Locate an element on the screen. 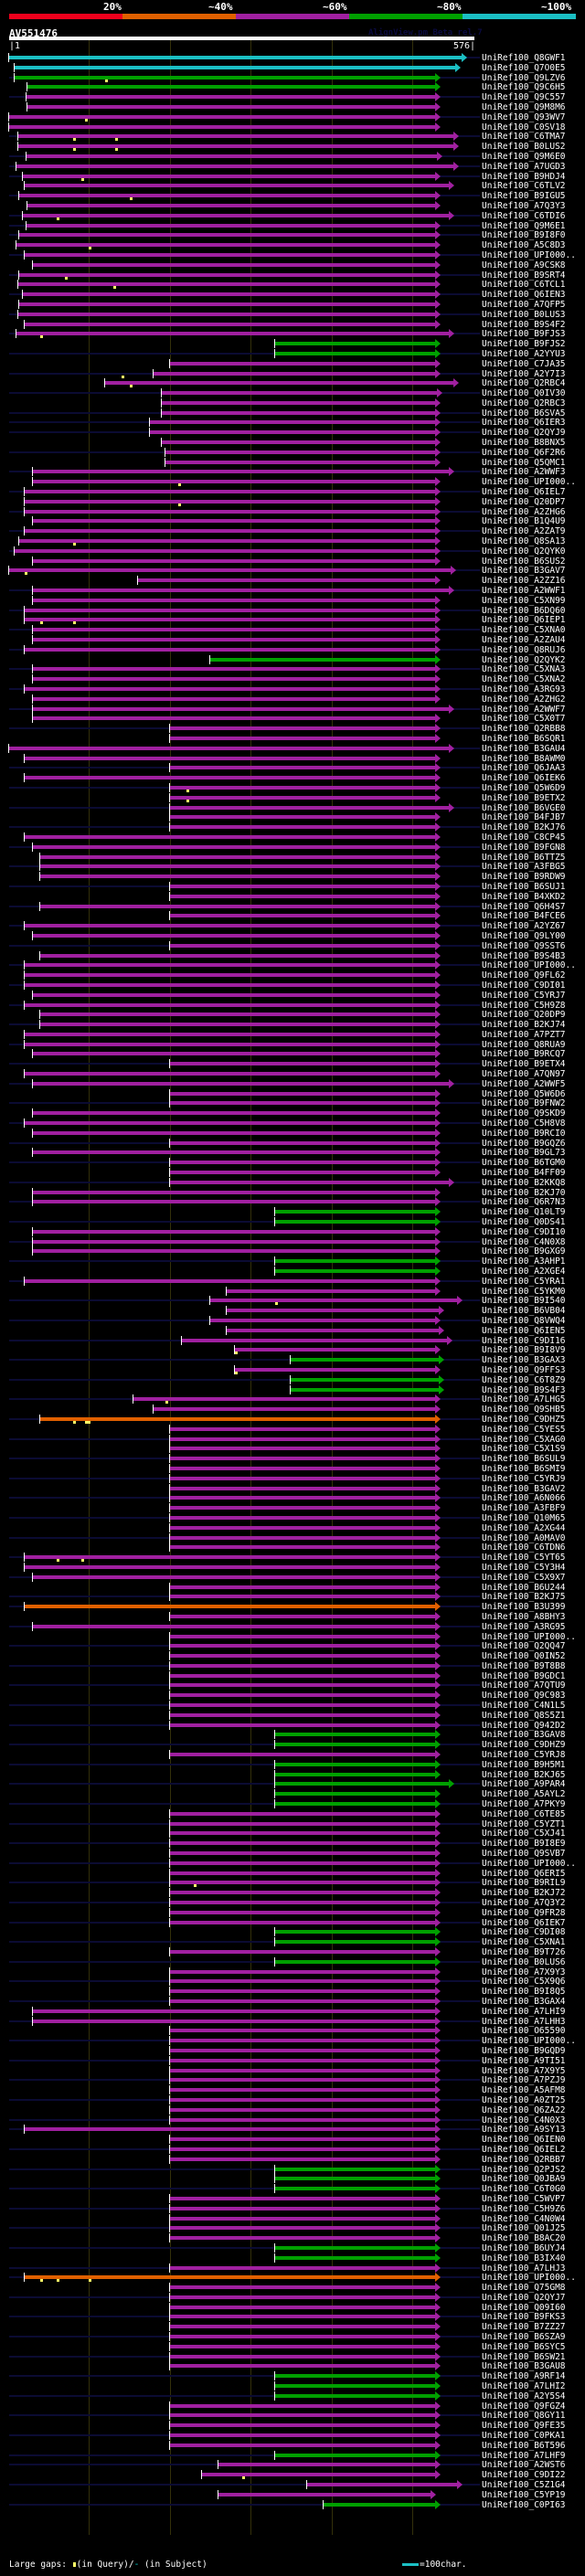  subject-label: UniRef100_B9RDW9 is located at coordinates (524, 877).